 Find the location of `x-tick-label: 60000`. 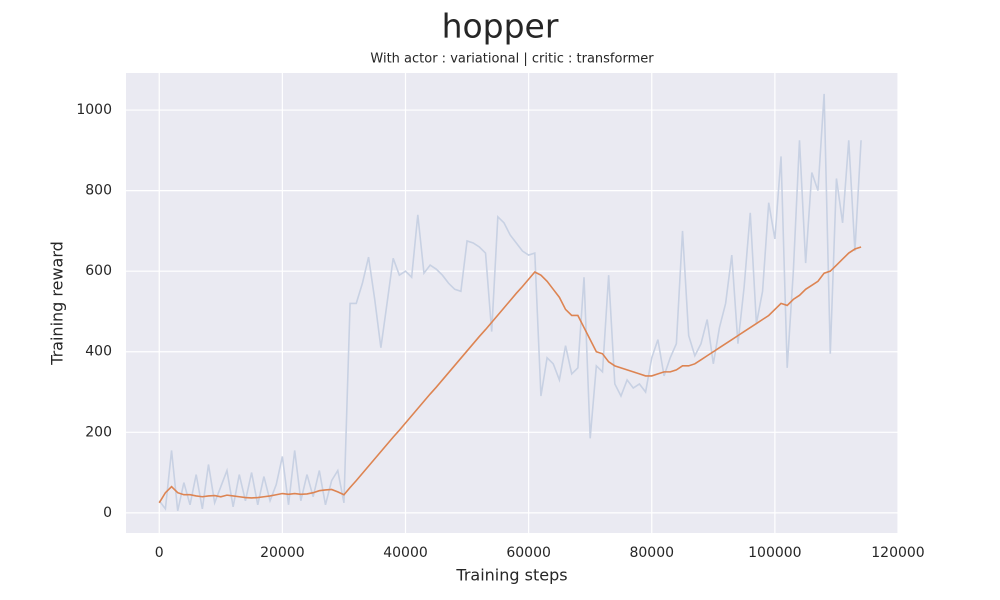

x-tick-label: 60000 is located at coordinates (528, 553).